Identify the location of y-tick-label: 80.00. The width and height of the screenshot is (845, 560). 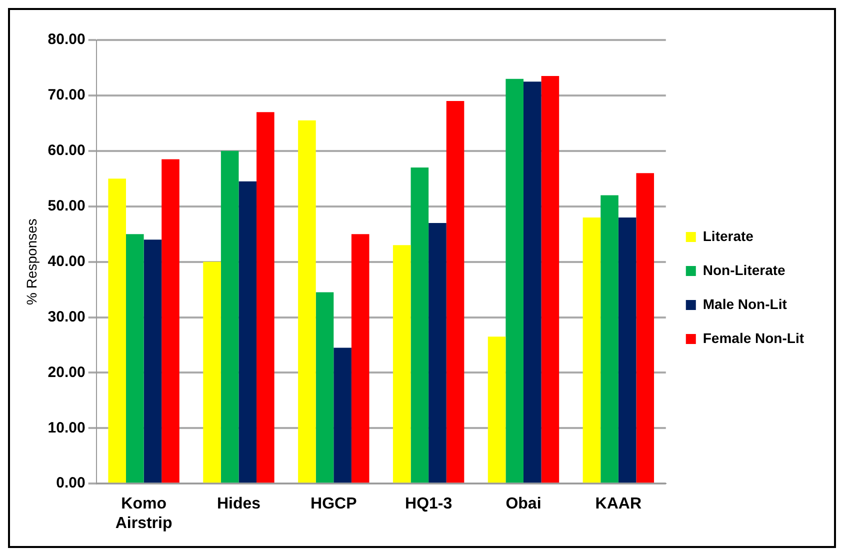
(67, 39).